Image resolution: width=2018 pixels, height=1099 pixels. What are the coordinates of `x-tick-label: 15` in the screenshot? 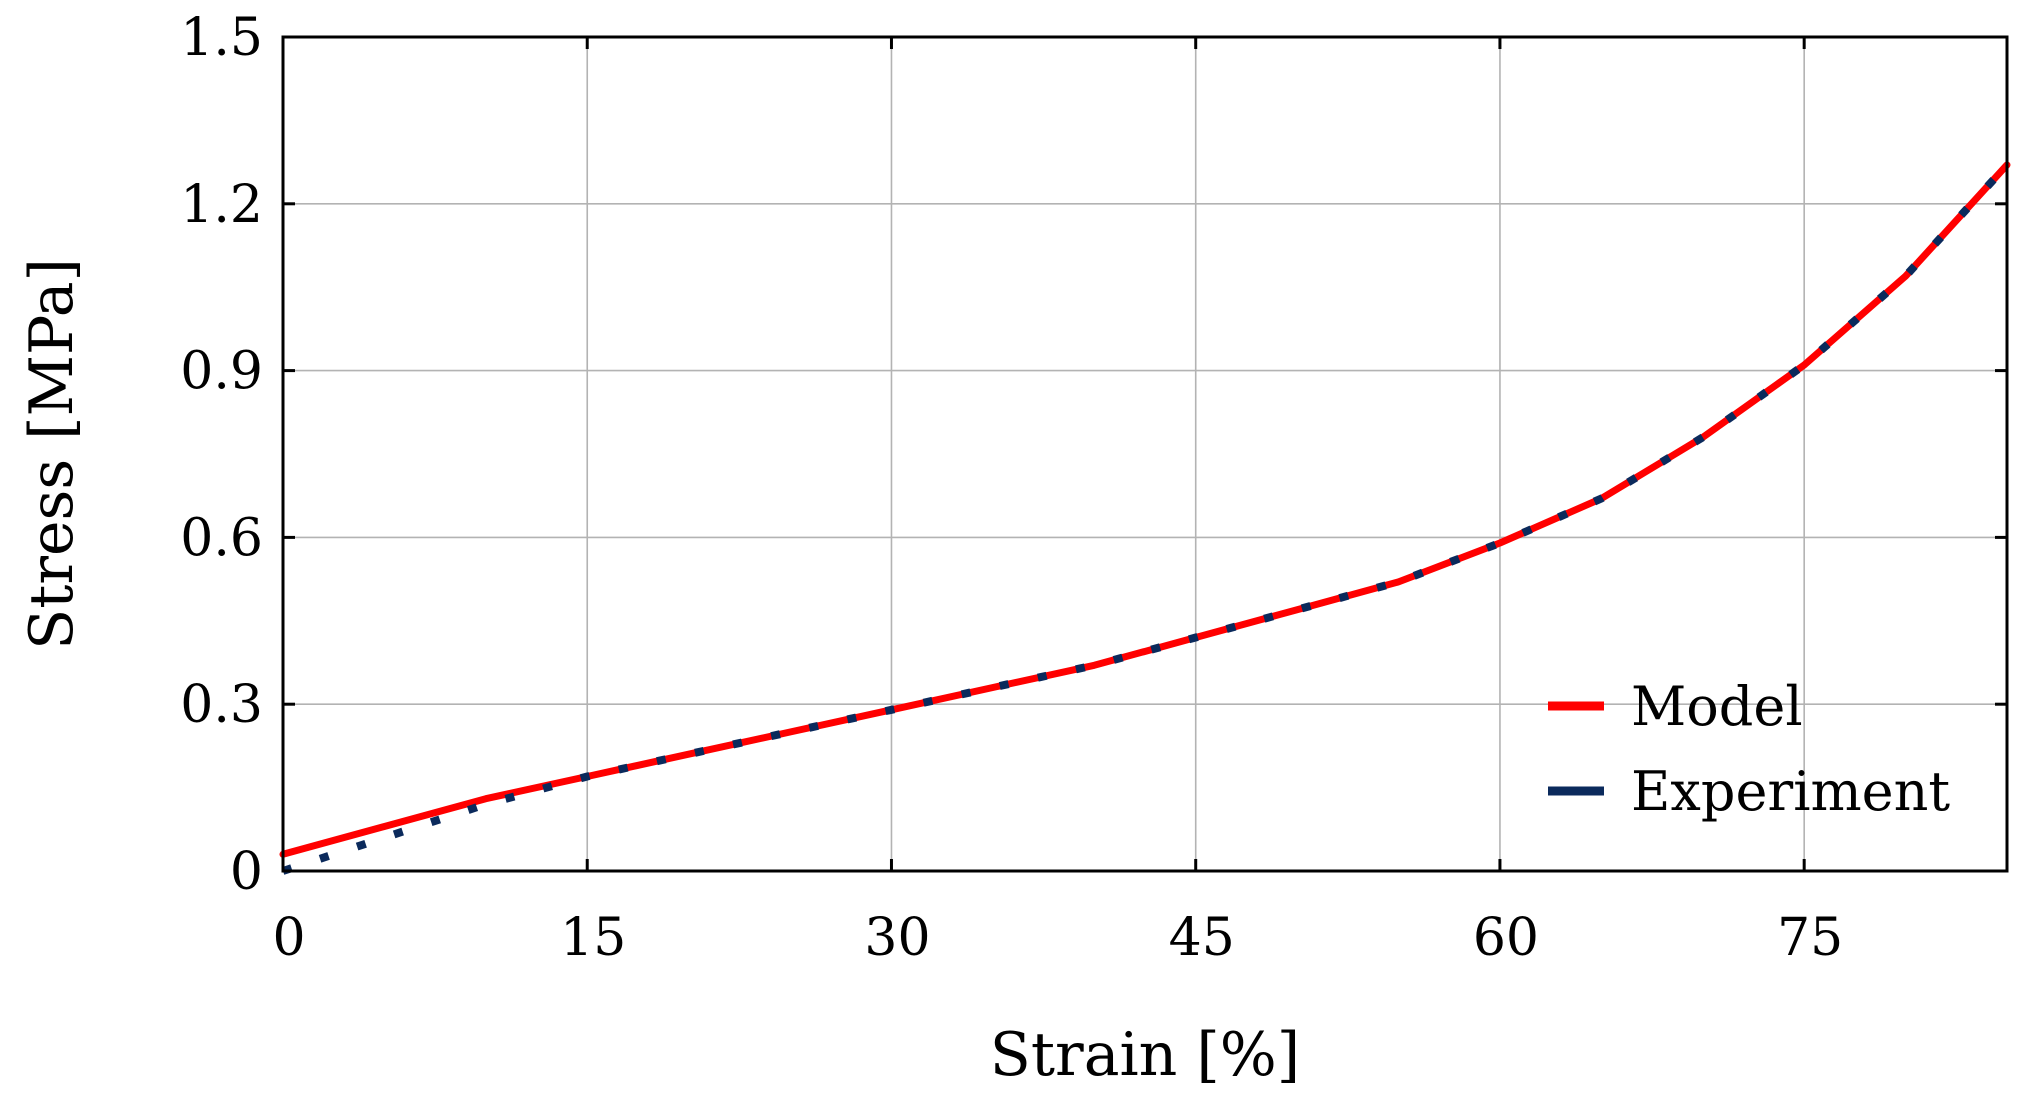 It's located at (593, 938).